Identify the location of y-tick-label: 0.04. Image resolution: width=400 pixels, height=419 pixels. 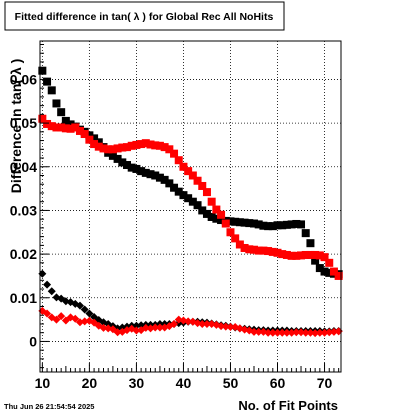
(23, 167).